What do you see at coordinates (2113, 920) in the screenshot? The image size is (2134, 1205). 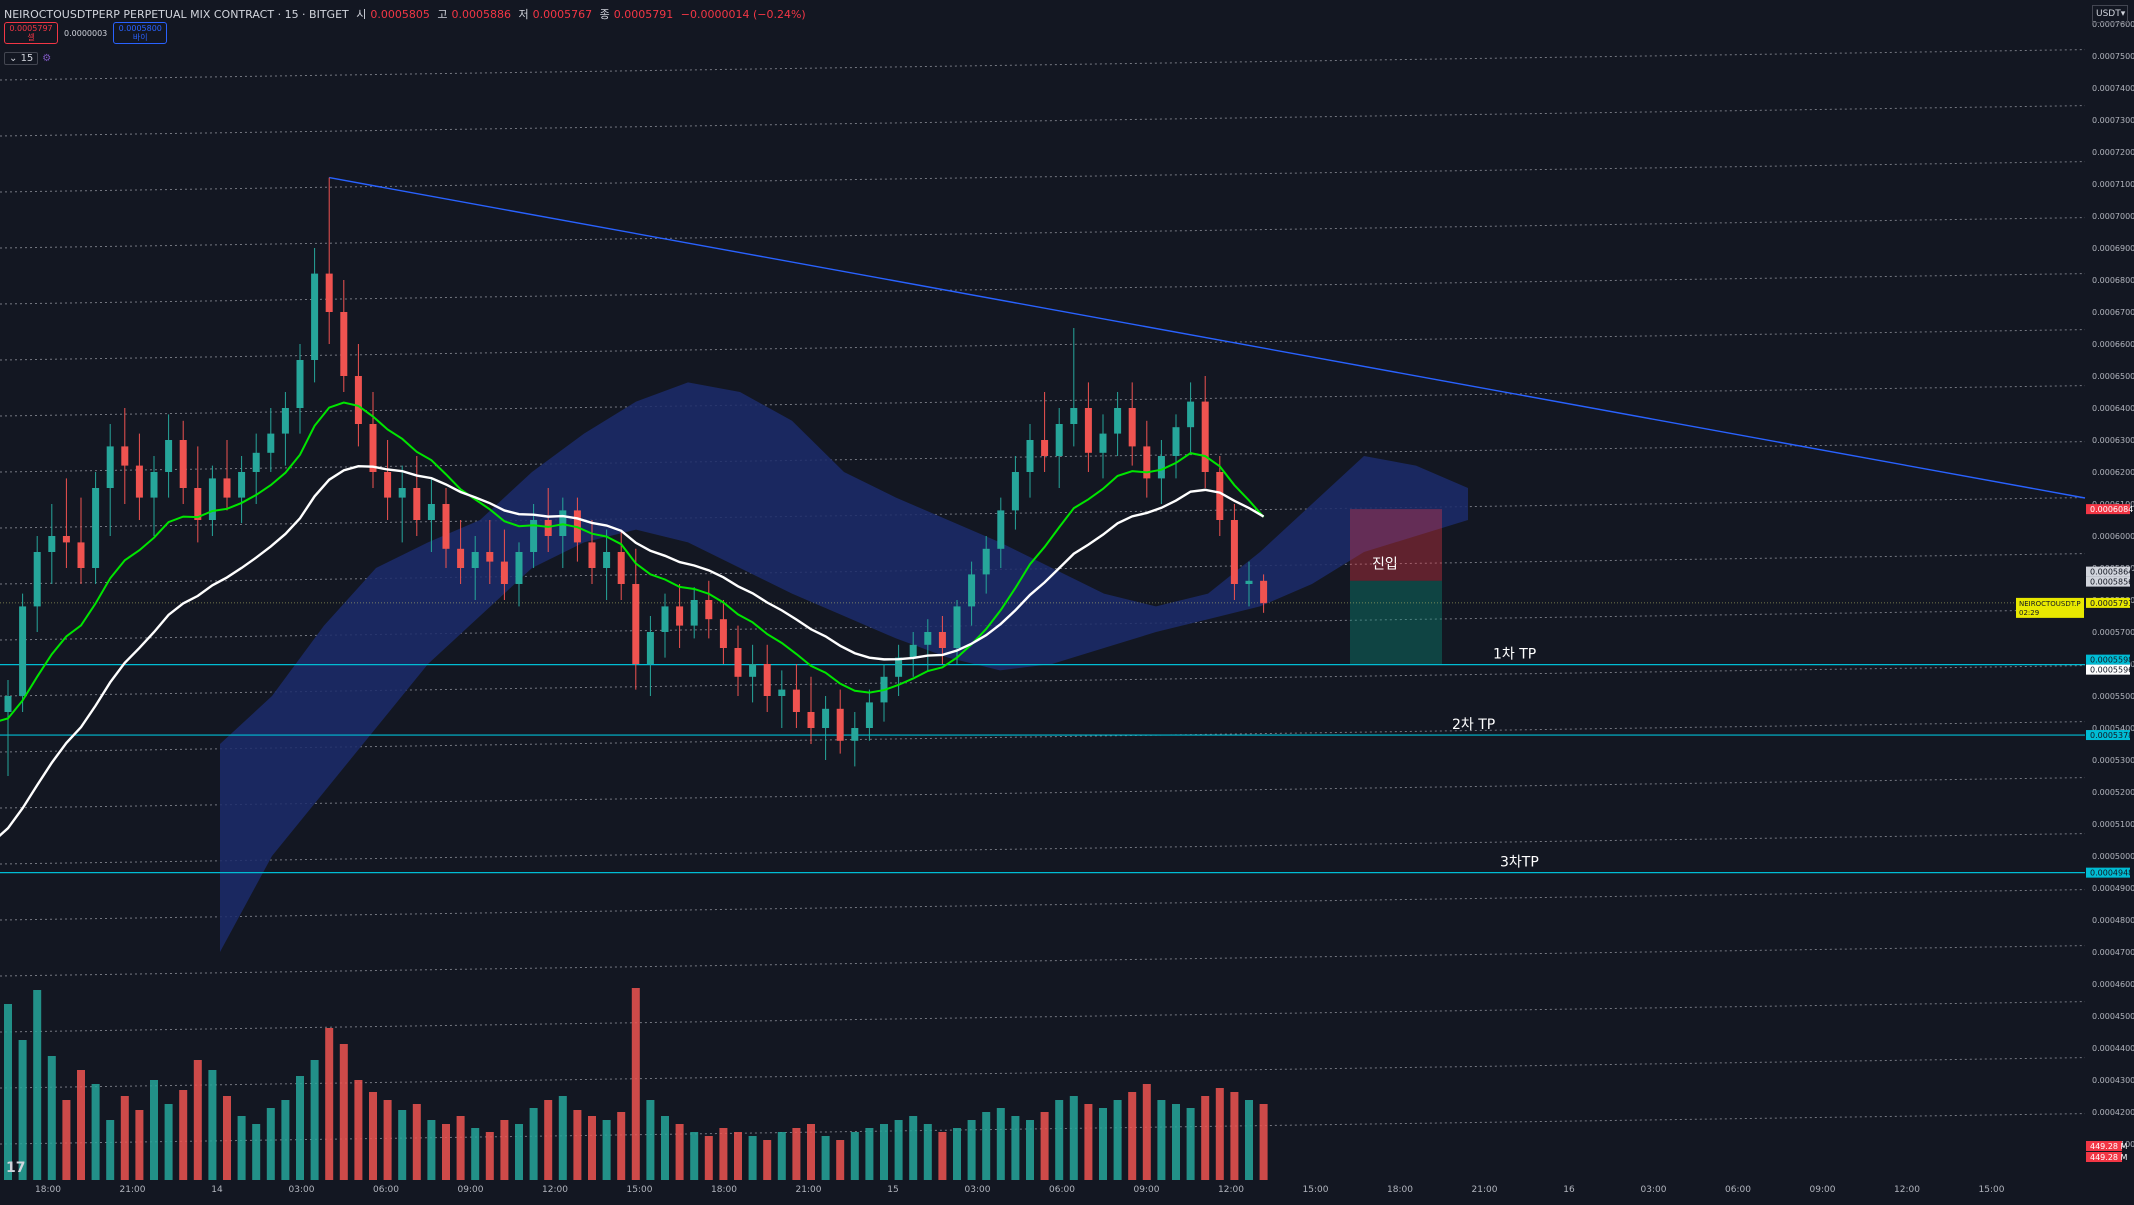 I see `price-tick-label: 0.0004800` at bounding box center [2113, 920].